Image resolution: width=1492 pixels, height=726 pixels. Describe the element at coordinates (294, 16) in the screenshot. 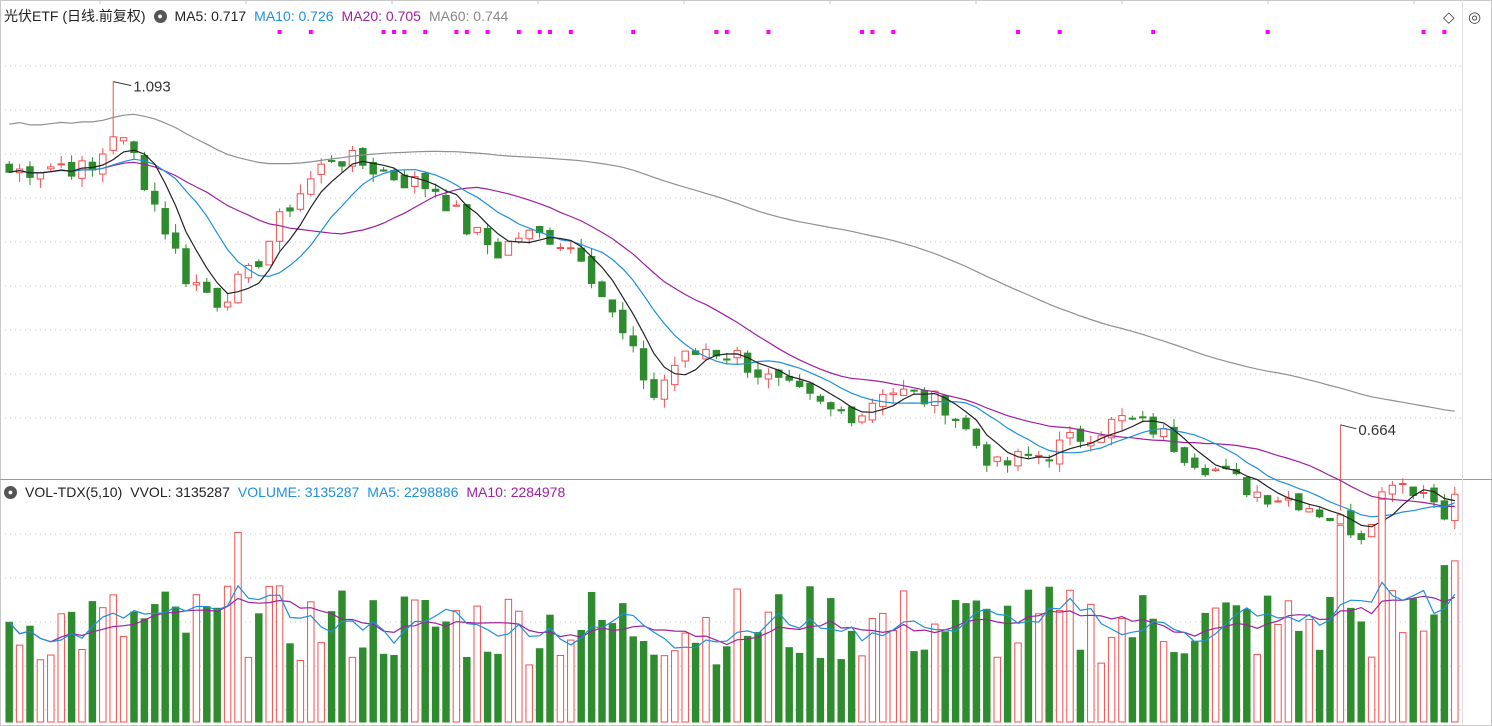

I see `ma10-legend: MA10: 0.726` at that location.